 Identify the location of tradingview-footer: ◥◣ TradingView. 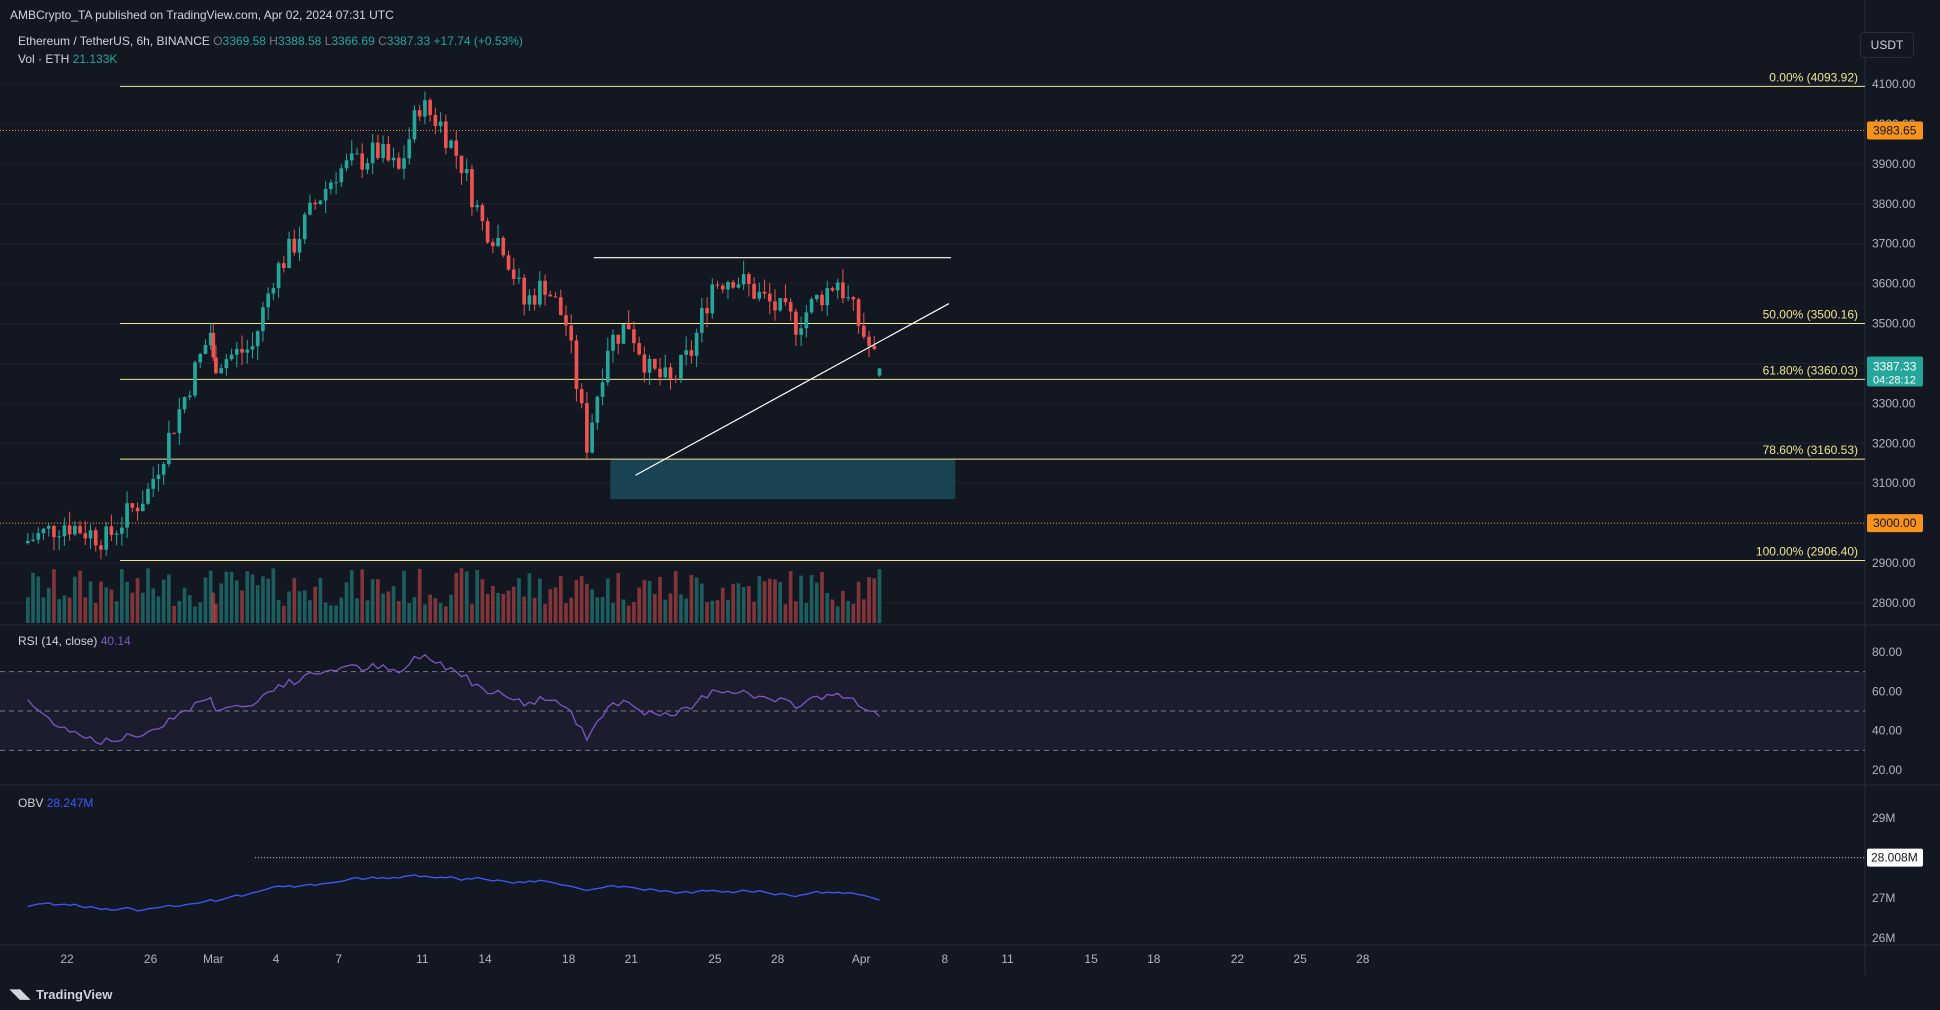
(61, 994).